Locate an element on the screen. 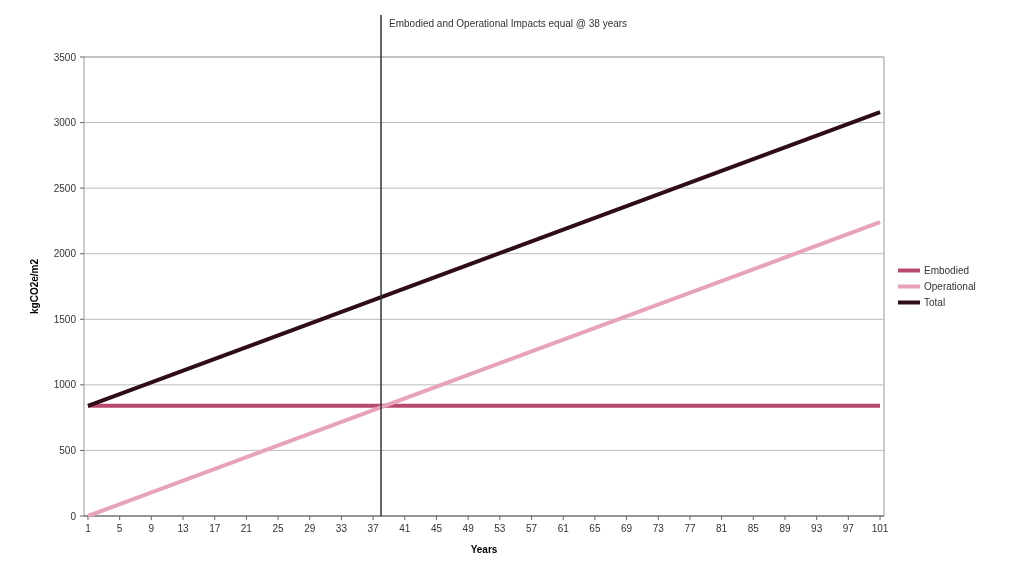 The width and height of the screenshot is (1016, 571). x-tick-label: 73 is located at coordinates (658, 528).